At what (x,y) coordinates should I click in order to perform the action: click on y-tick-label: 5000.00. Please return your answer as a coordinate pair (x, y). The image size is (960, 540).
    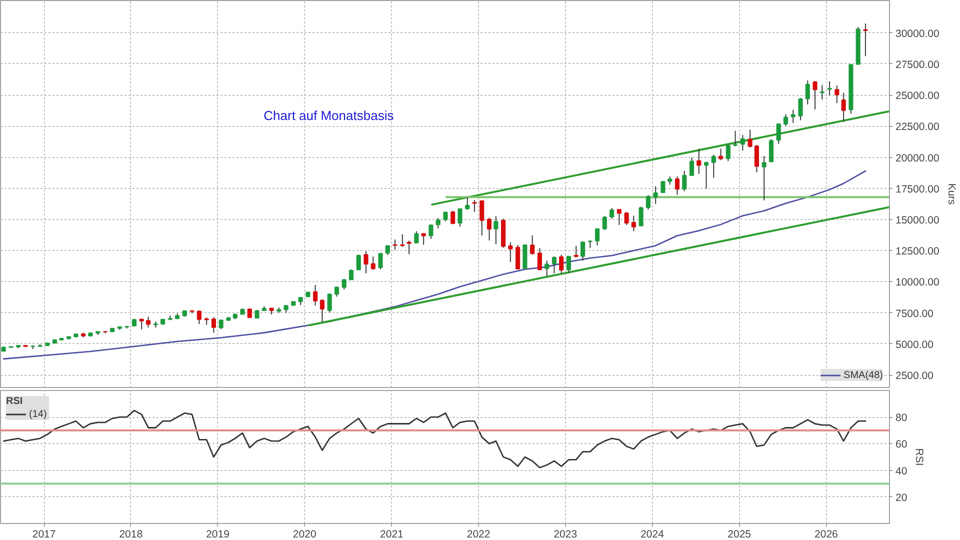
    Looking at the image, I should click on (915, 344).